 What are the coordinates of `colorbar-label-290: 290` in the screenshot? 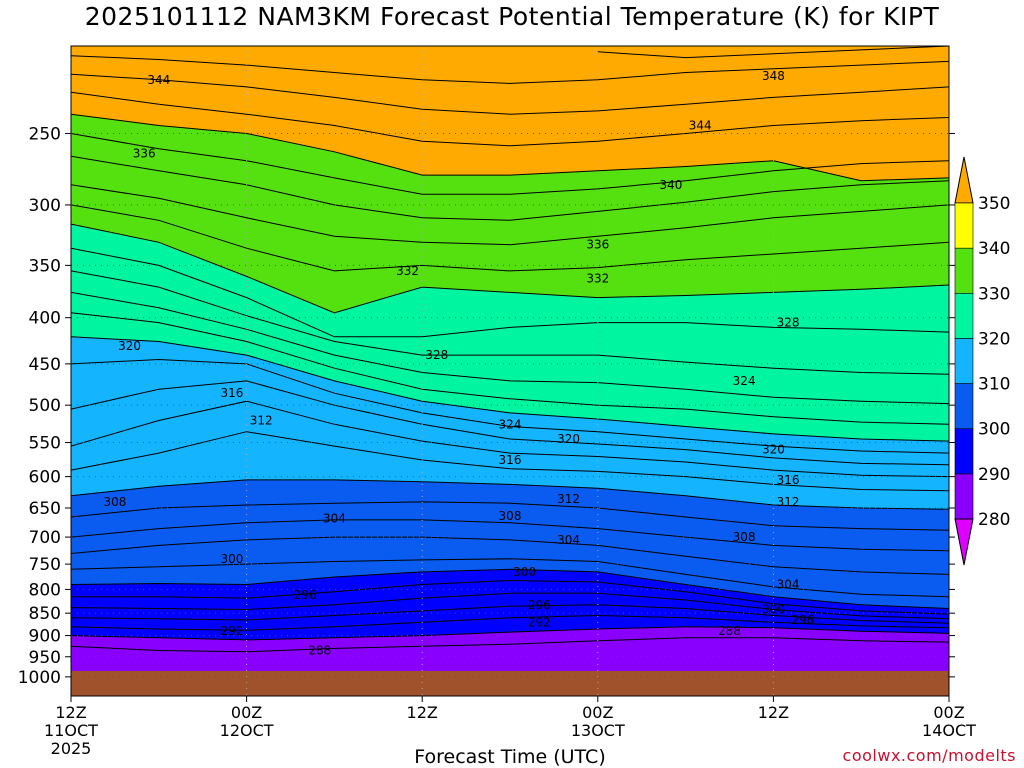 It's located at (994, 475).